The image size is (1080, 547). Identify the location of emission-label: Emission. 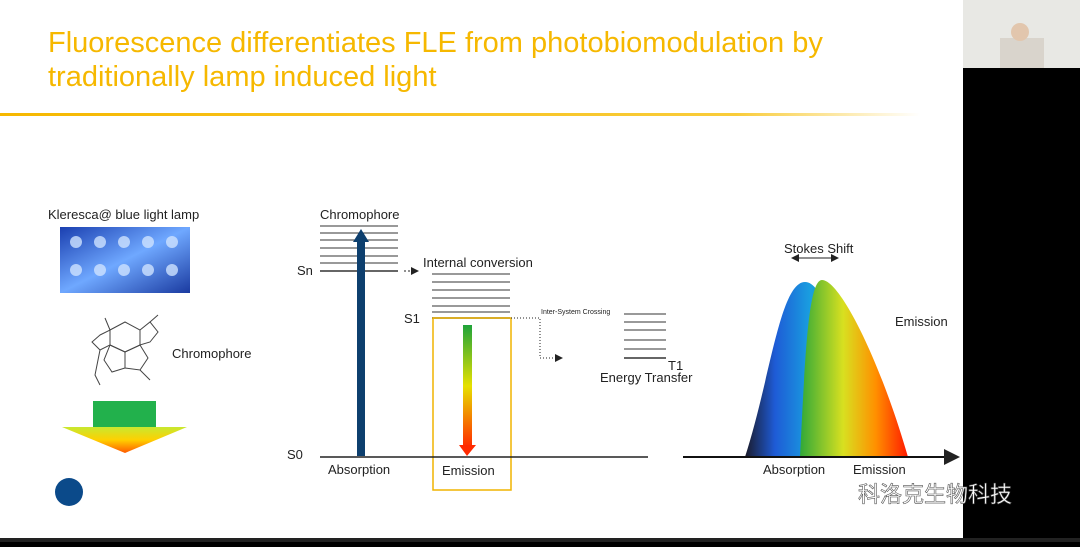
(468, 470).